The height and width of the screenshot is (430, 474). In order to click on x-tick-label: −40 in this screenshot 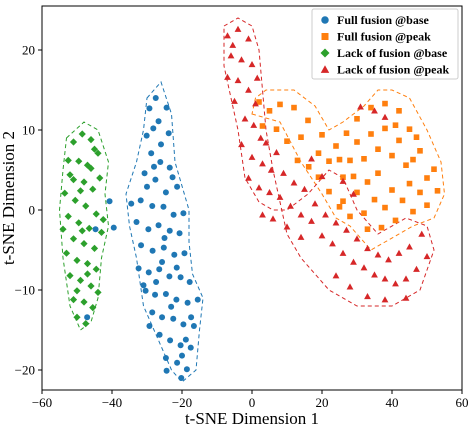, I will do `click(112, 402)`.